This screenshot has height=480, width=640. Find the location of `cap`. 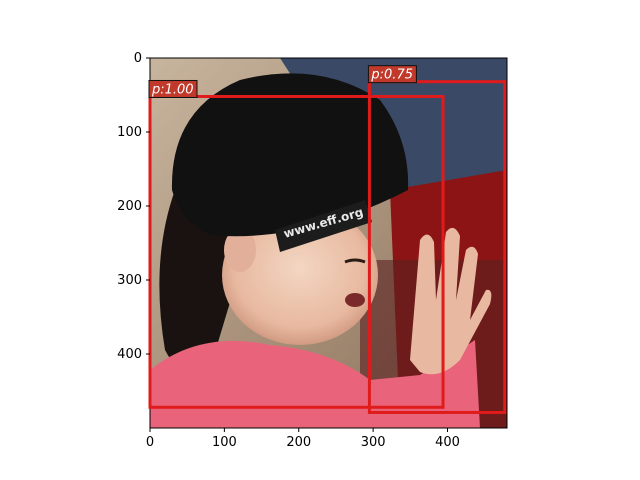

cap is located at coordinates (290, 155).